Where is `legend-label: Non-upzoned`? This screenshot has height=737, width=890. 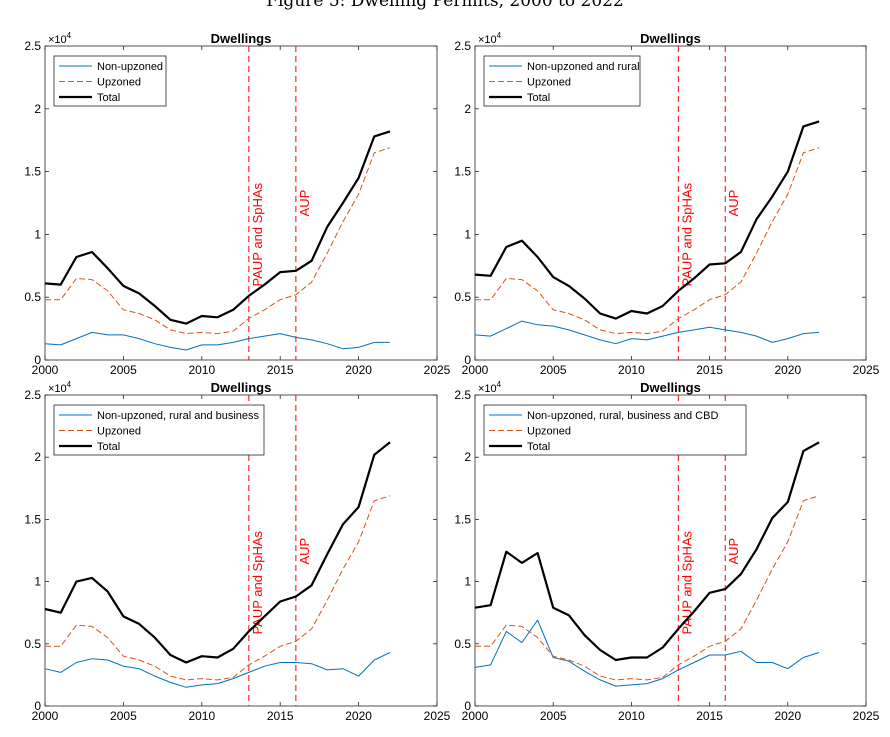
legend-label: Non-upzoned is located at coordinates (130, 67).